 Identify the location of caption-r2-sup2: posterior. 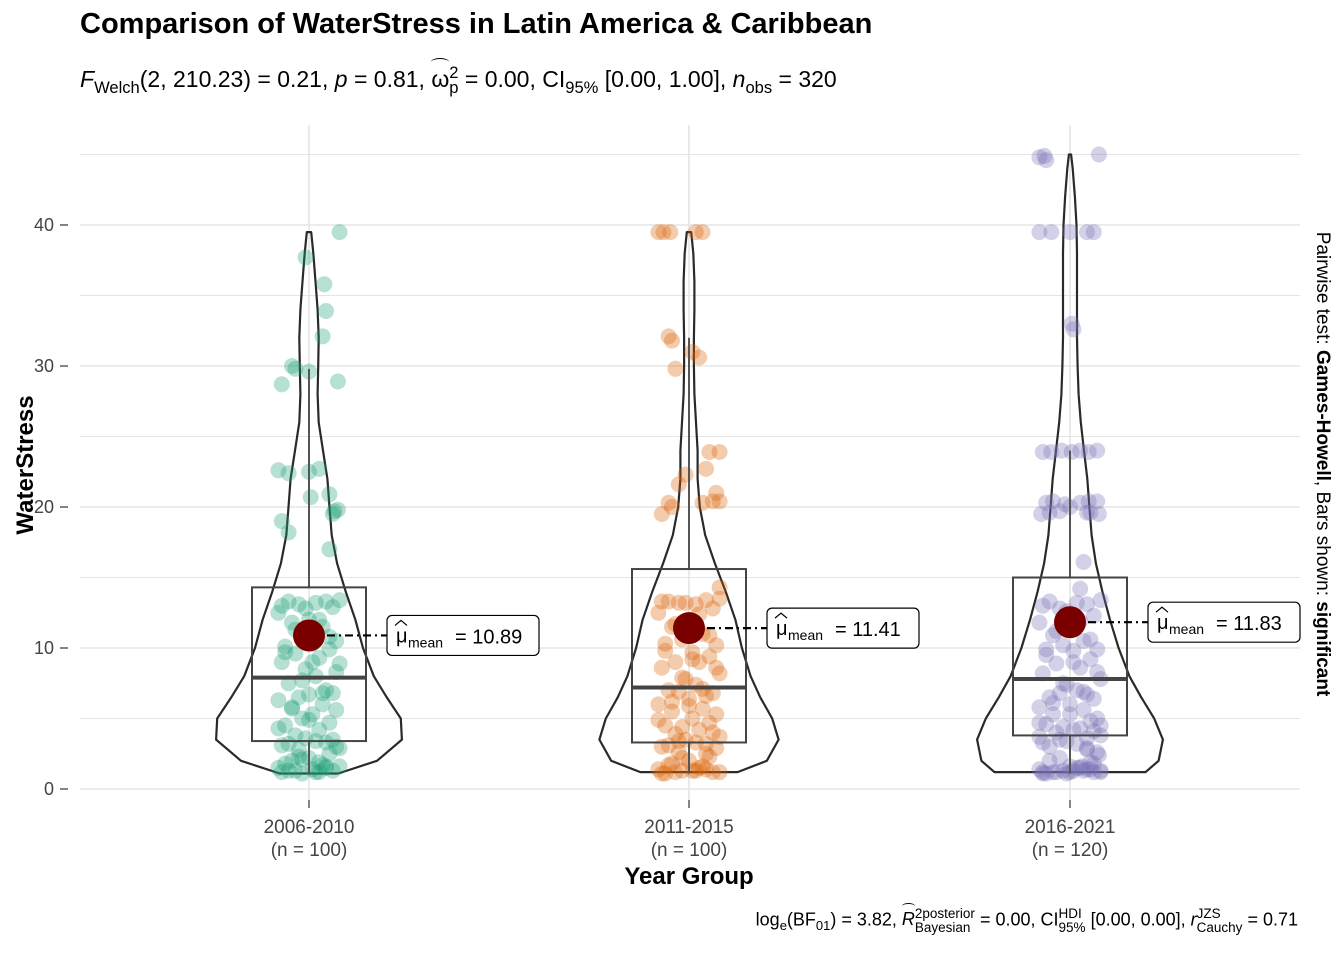
(948, 913).